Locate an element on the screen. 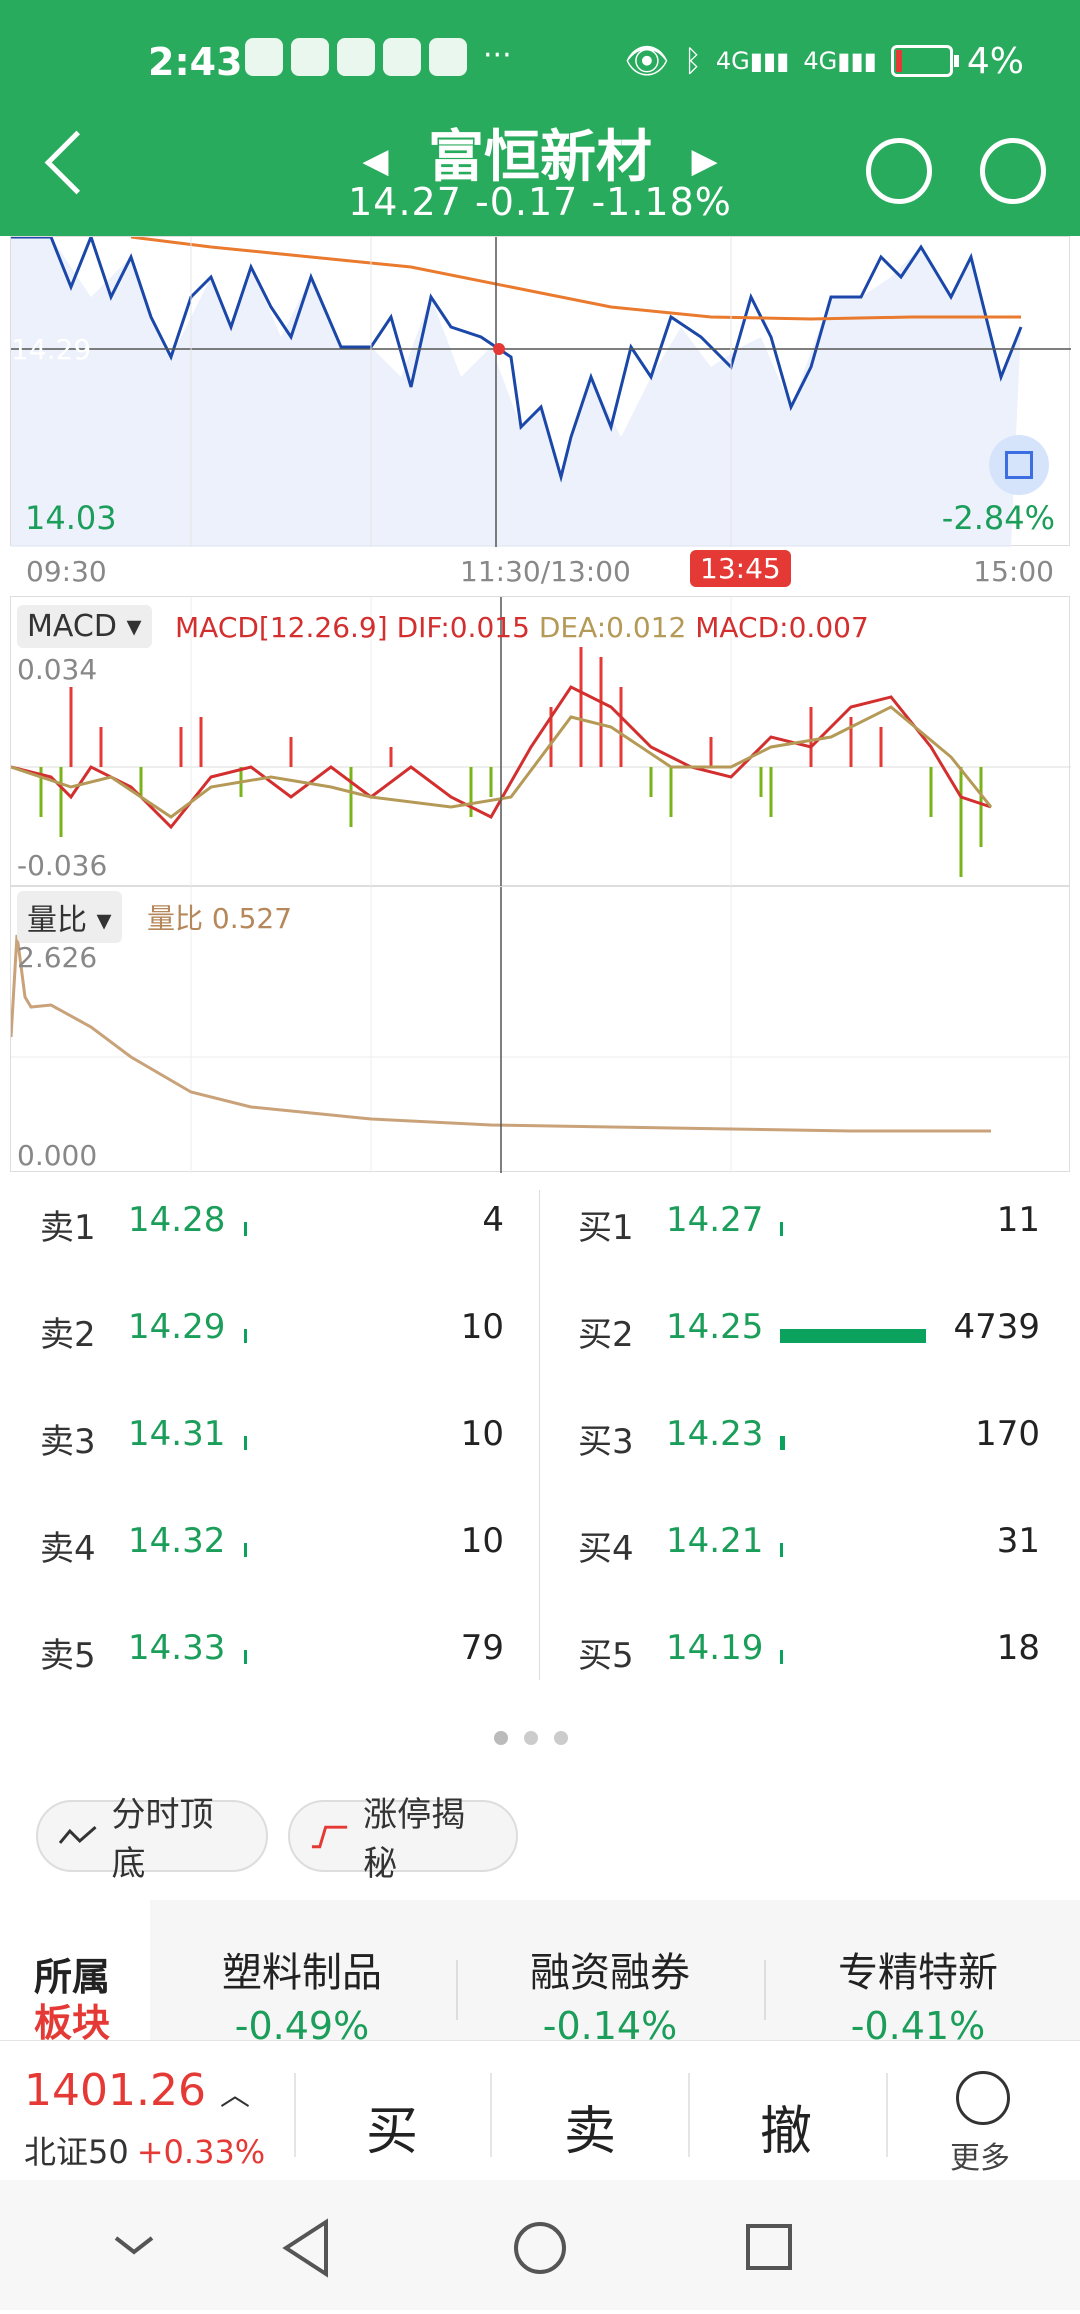 This screenshot has height=2314, width=1080. sell-label: 卖1 is located at coordinates (68, 1228).